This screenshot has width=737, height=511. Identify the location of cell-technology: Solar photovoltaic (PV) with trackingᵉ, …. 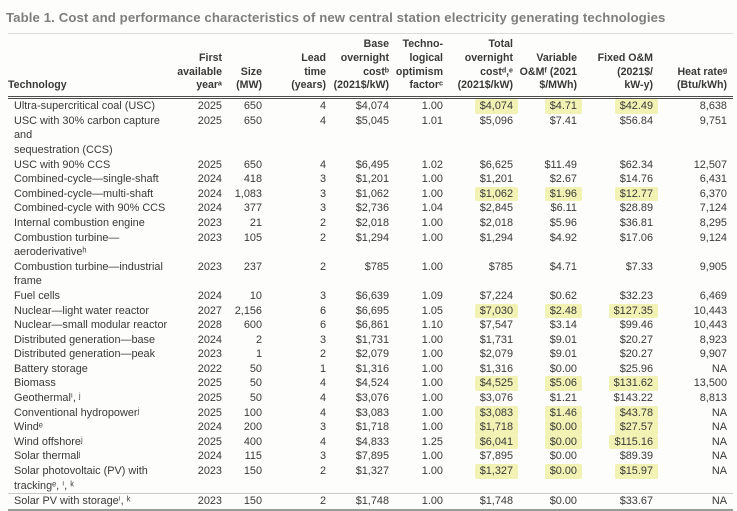
(81, 478).